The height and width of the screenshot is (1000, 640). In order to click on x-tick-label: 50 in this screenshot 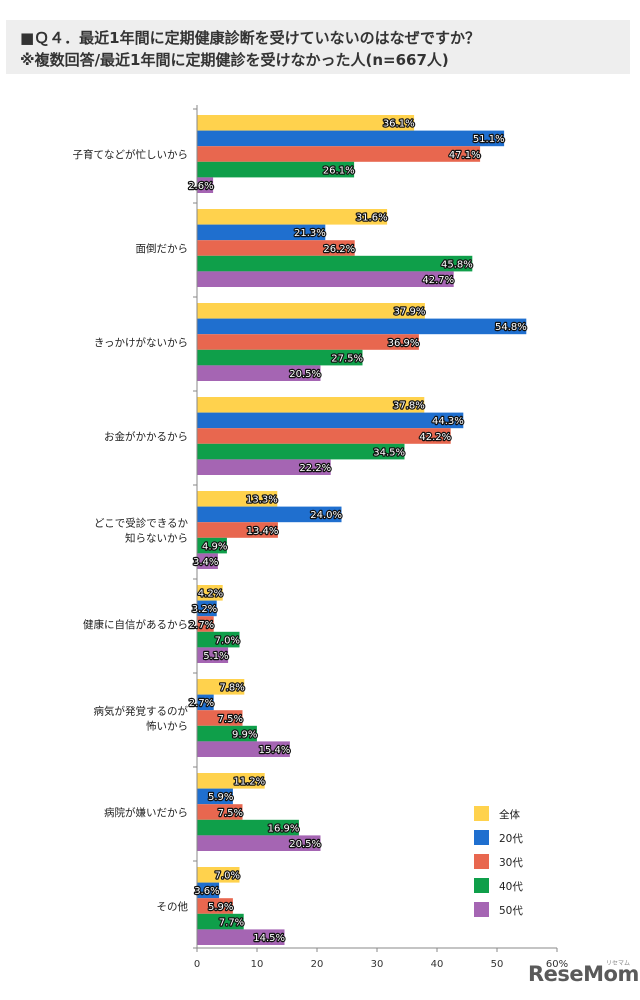, I will do `click(497, 964)`.